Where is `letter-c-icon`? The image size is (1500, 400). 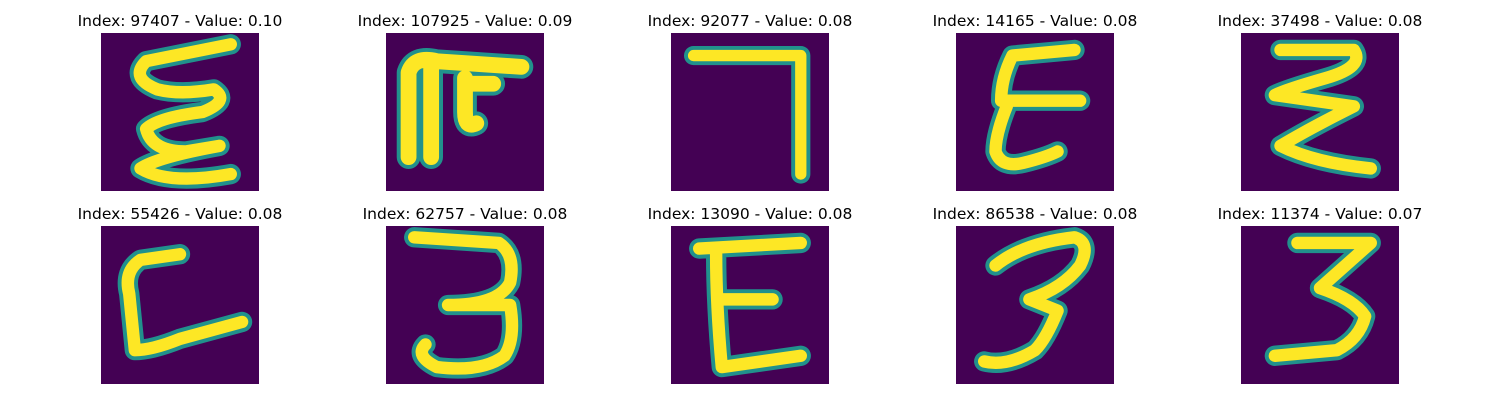 letter-c-icon is located at coordinates (180, 305).